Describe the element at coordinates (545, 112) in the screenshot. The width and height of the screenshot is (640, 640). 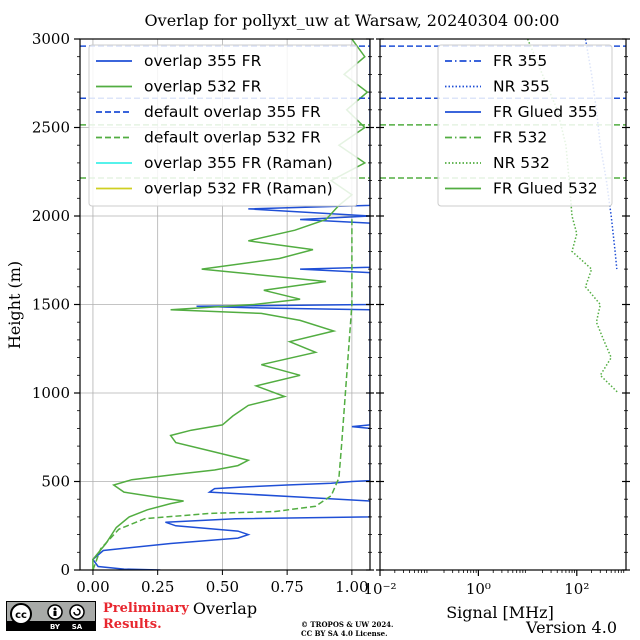
I see `legend-label: FR Glued 355` at that location.